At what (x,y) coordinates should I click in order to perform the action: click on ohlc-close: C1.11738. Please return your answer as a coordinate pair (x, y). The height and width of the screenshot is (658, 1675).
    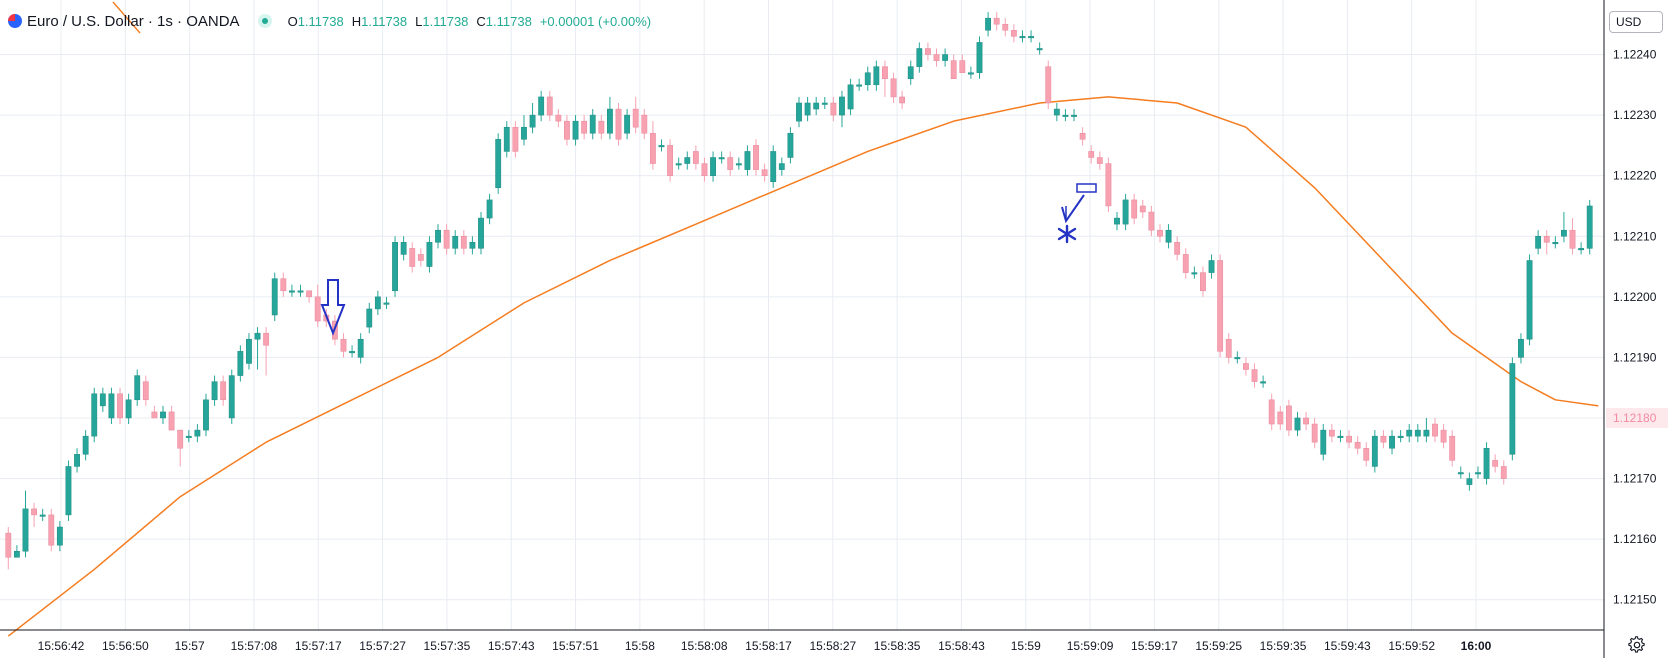
    Looking at the image, I should click on (504, 21).